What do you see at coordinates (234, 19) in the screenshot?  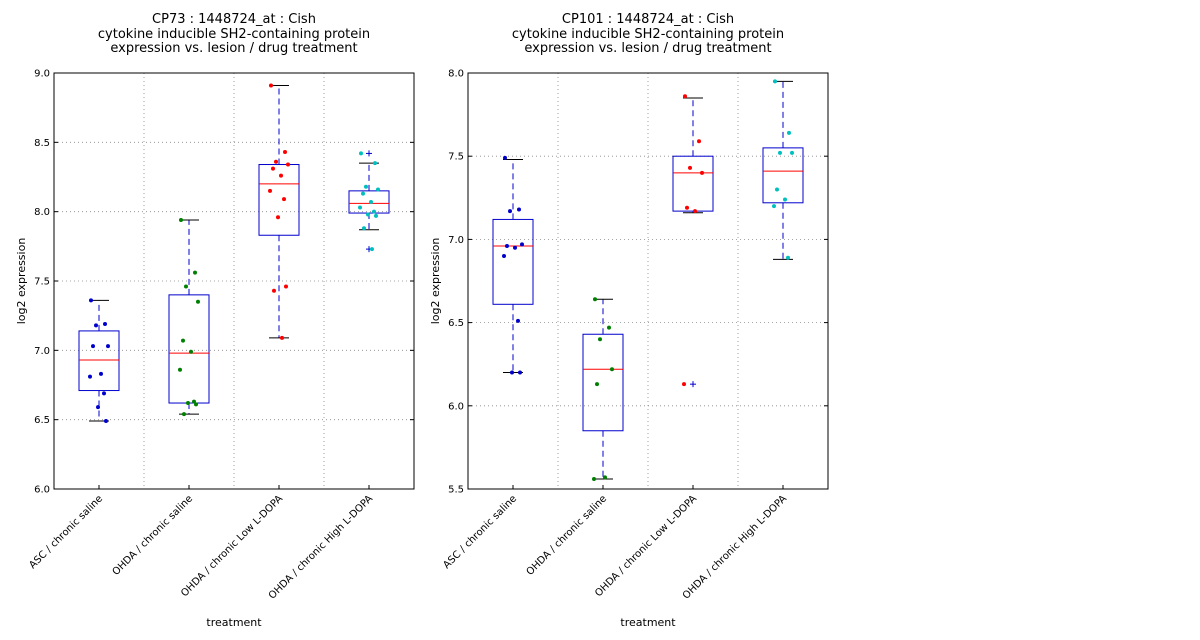 I see `chart-title-line-1: CP73 : 1448724_at : Cish` at bounding box center [234, 19].